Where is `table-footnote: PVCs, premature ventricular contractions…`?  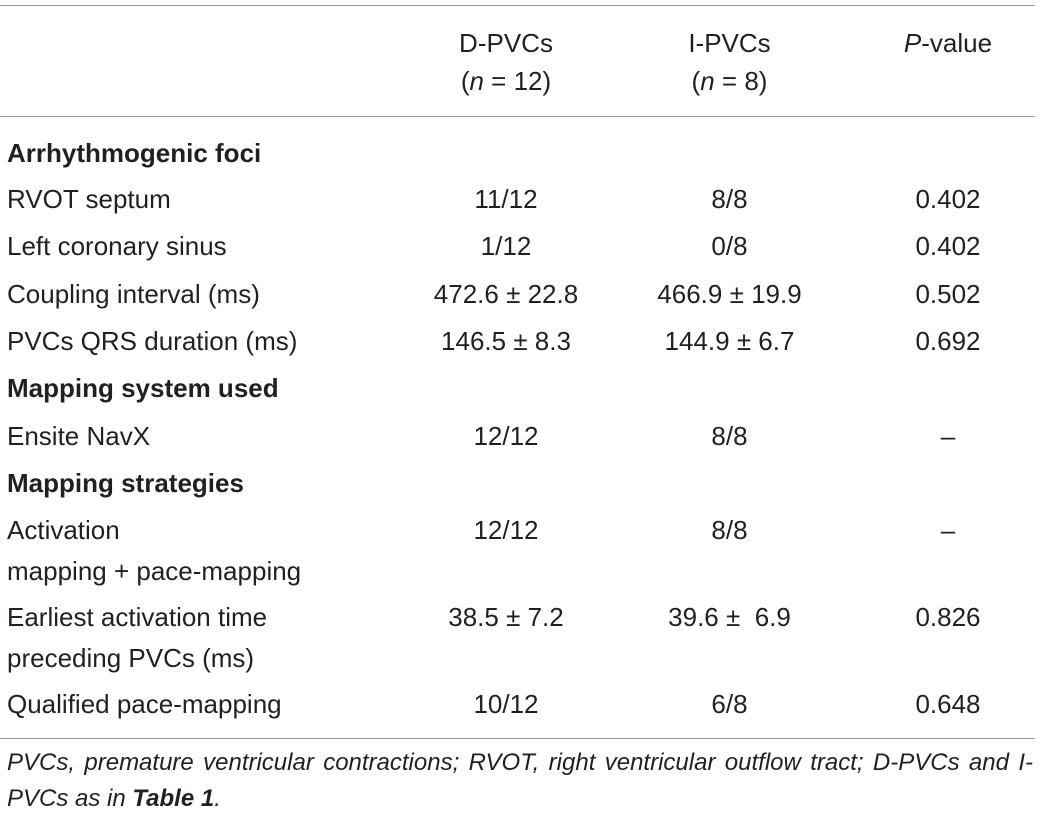
table-footnote: PVCs, premature ventricular contractions… is located at coordinates (520, 781).